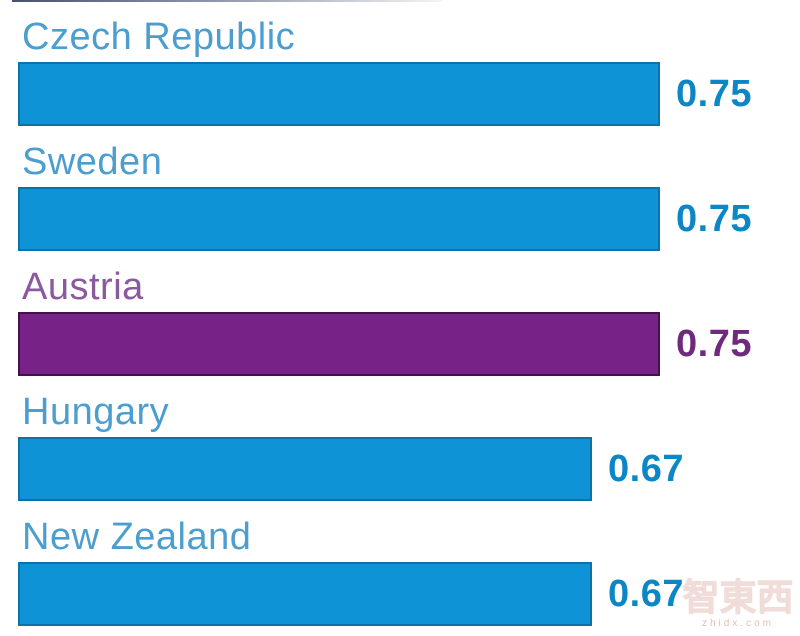 Image resolution: width=800 pixels, height=636 pixels. Describe the element at coordinates (159, 37) in the screenshot. I see `category-label: Czech Republic` at that location.